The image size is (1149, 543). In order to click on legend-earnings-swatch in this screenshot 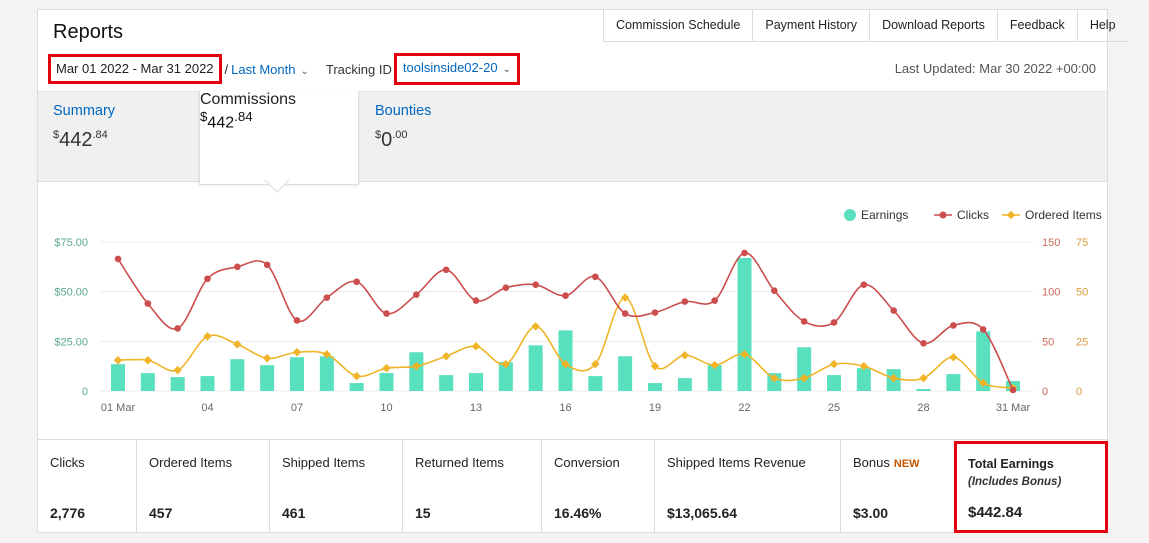, I will do `click(850, 215)`.